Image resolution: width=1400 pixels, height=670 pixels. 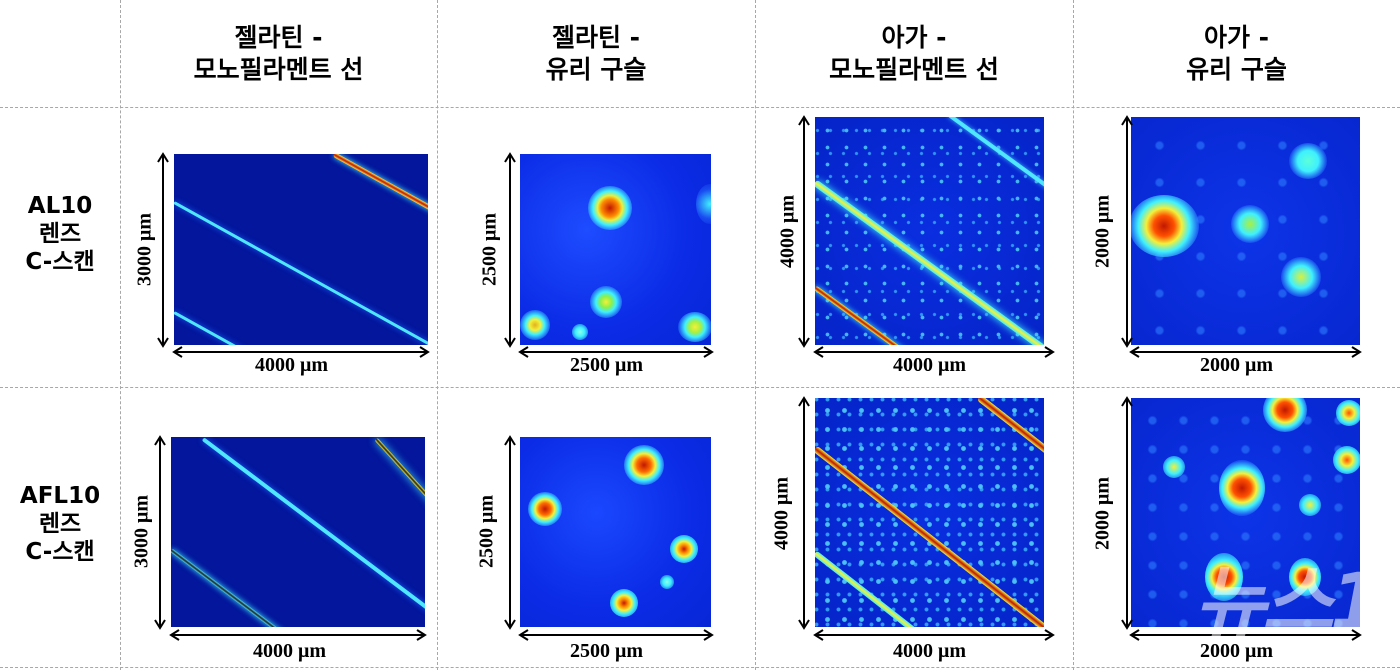 I want to click on c-scan-image-al10-gelatin-glass-bead, so click(x=615, y=249).